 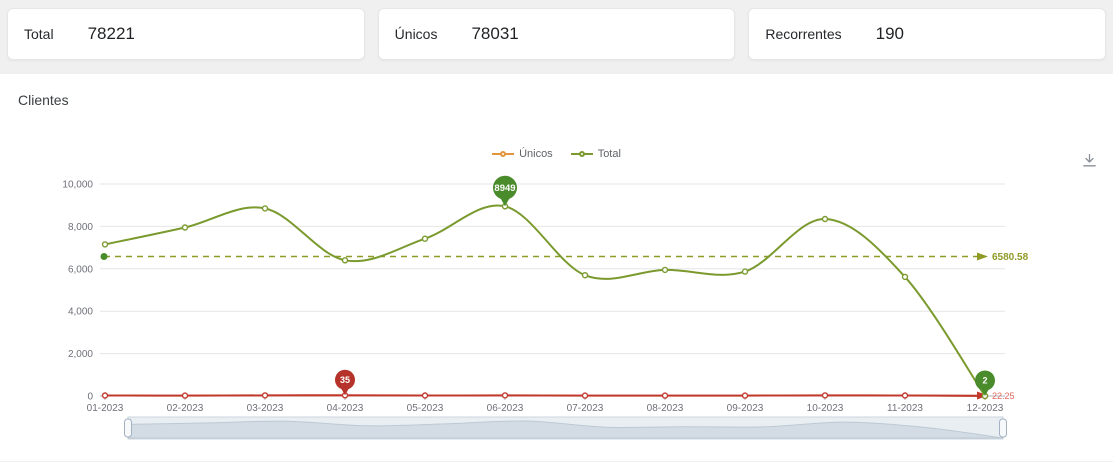 I want to click on x-axis-tick-label: 10-2023, so click(x=825, y=408).